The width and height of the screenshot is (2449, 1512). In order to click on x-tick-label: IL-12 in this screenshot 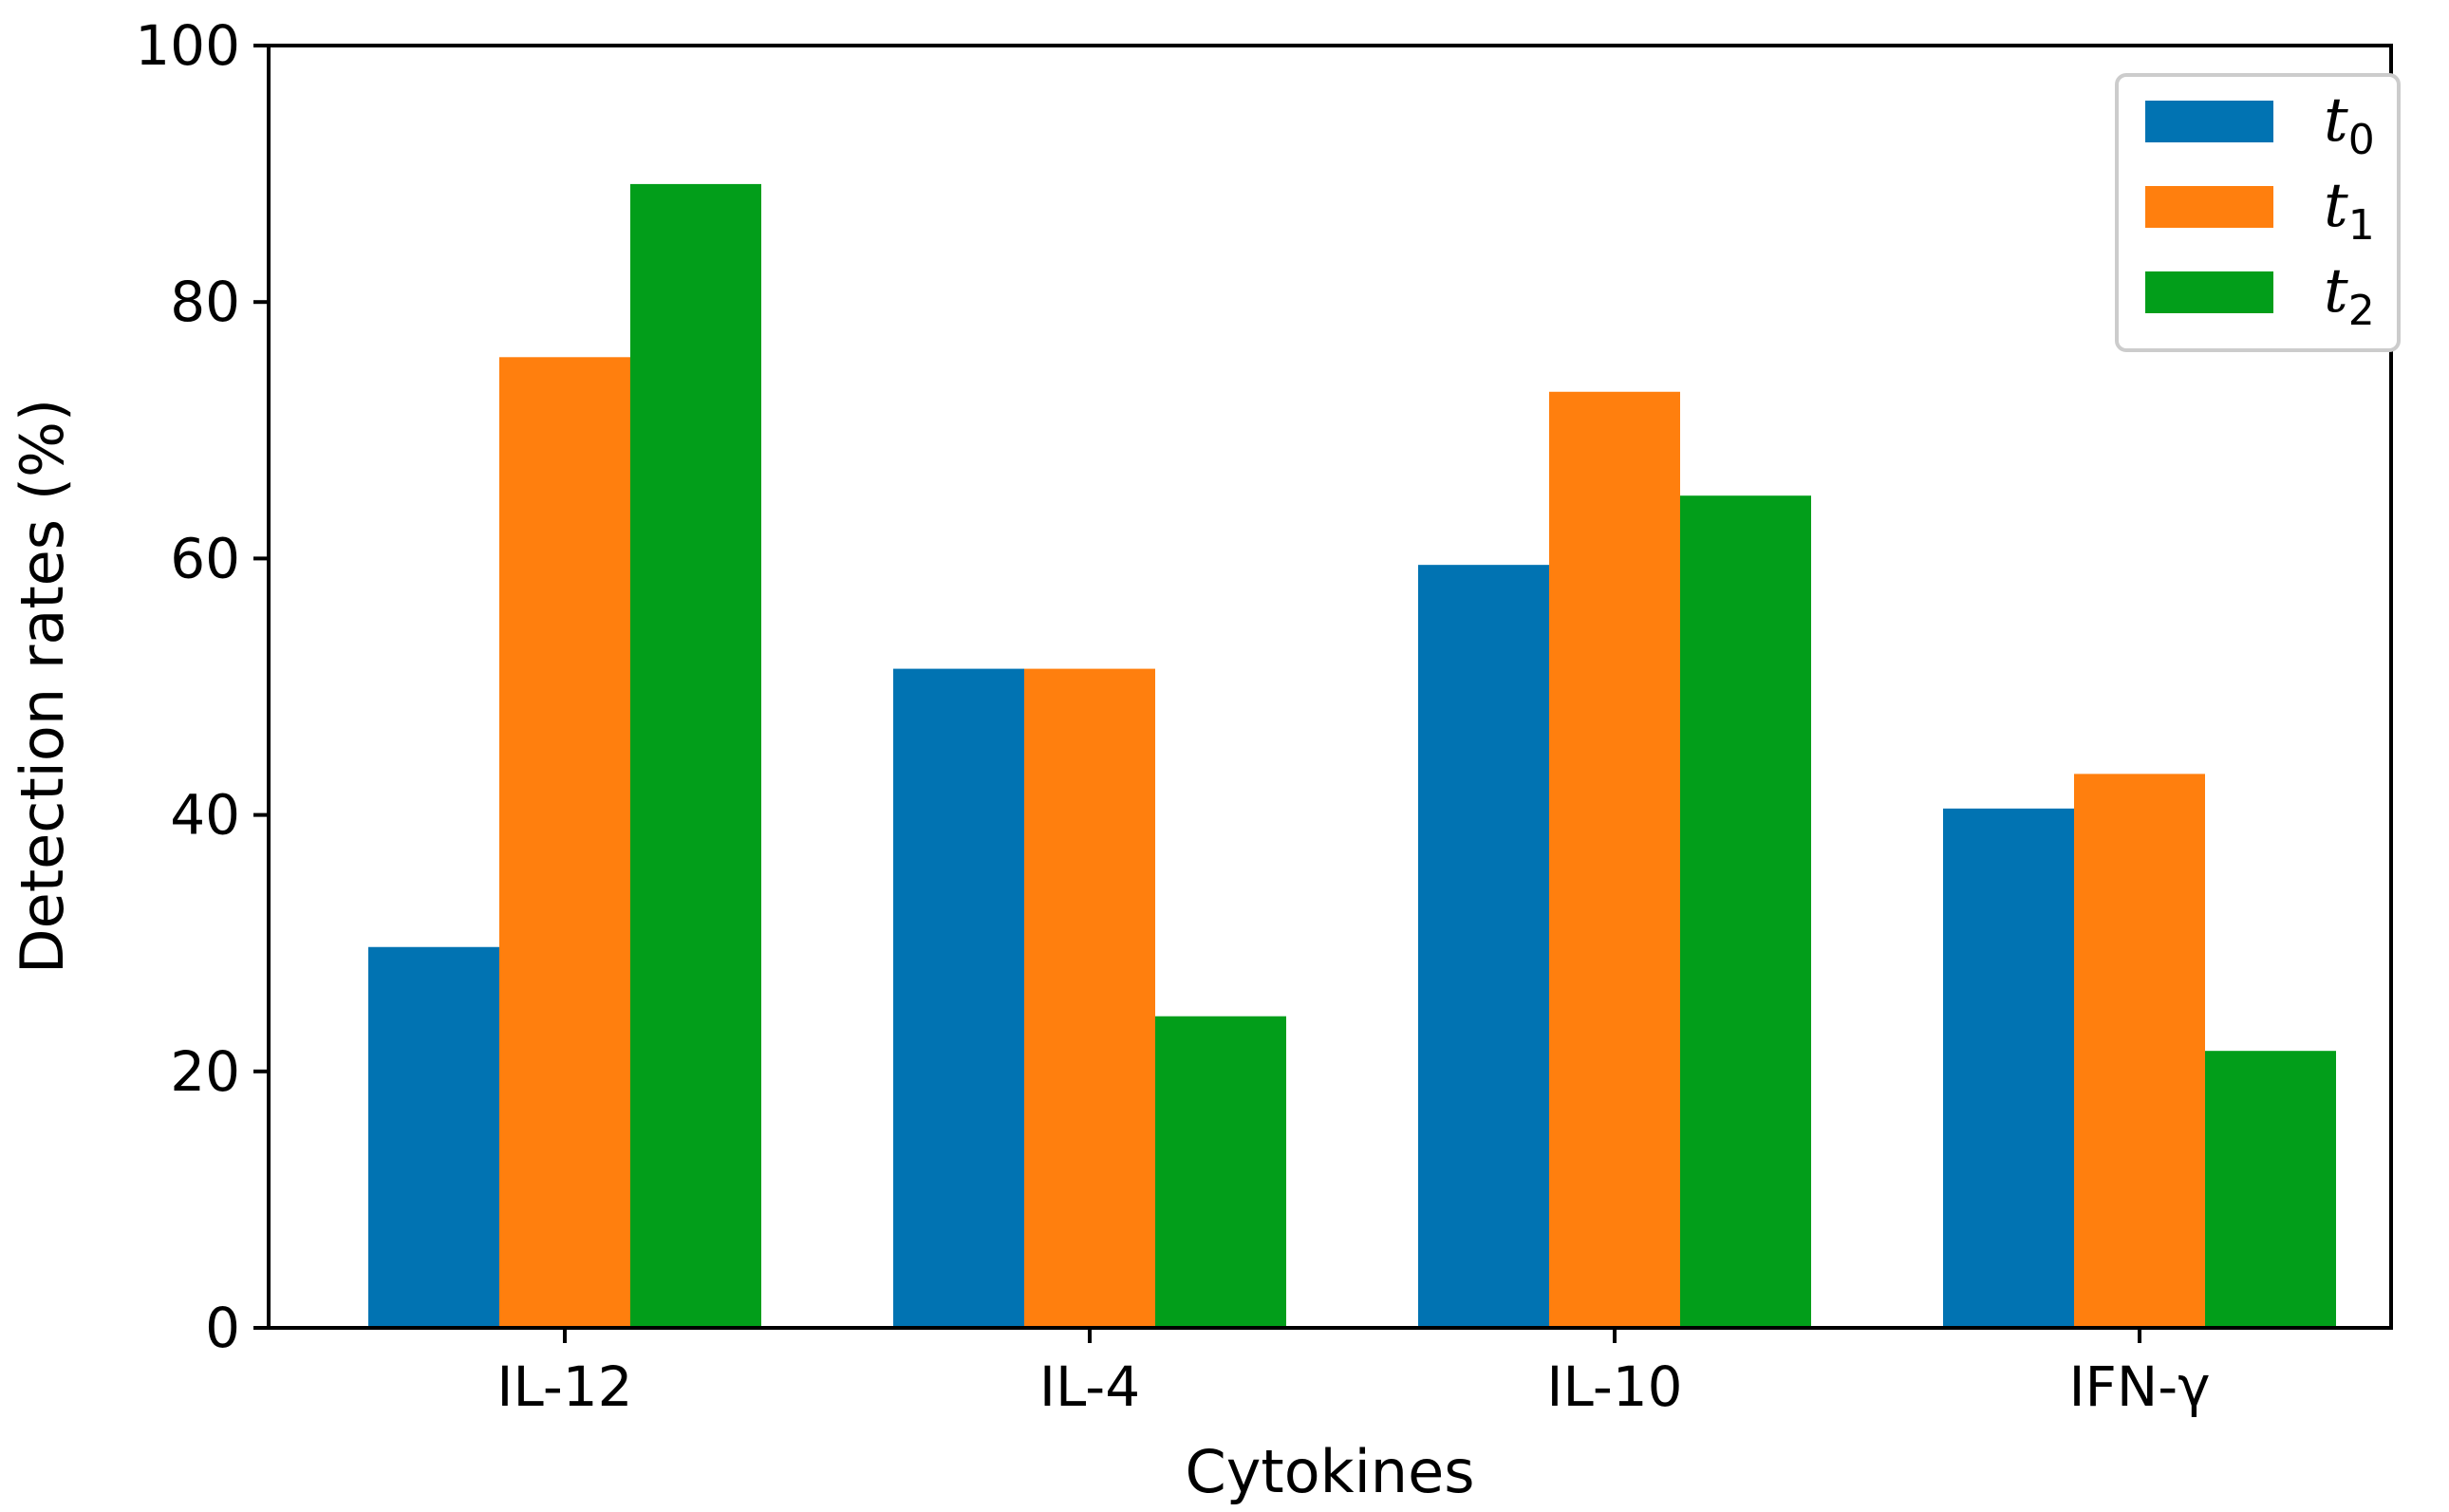, I will do `click(564, 1386)`.